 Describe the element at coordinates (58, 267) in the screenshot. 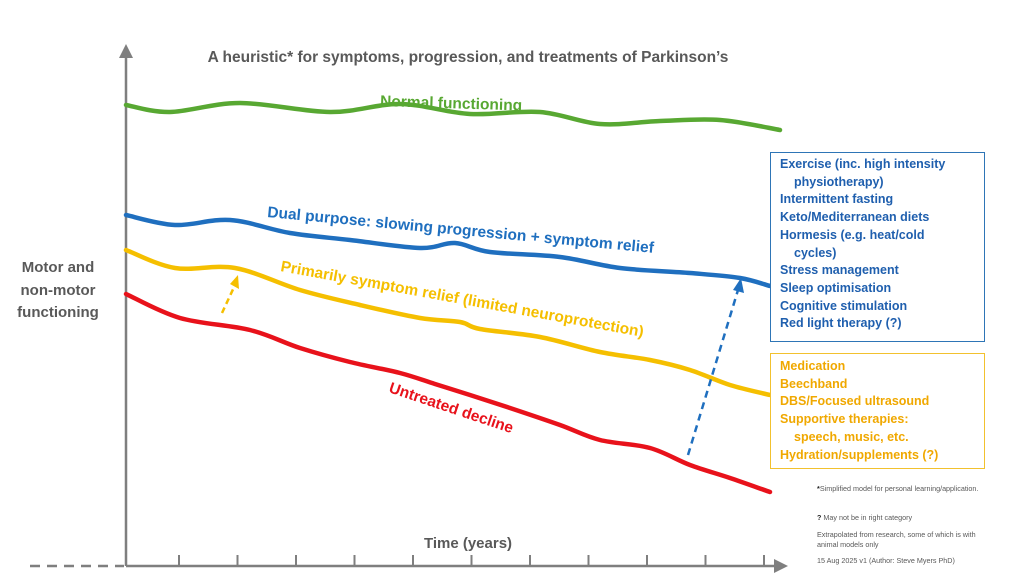

I see `y-axis-label-line-1: Motor and` at that location.